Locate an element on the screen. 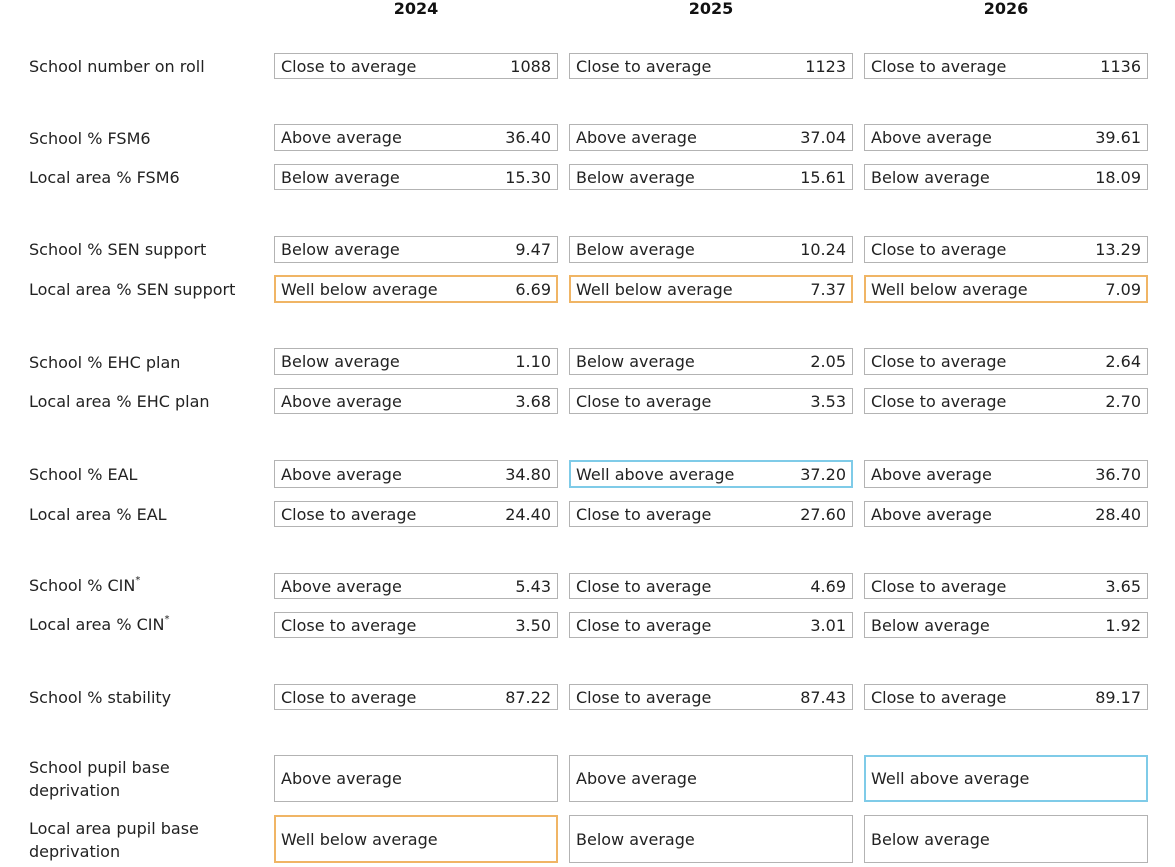 This screenshot has height=867, width=1175. rating-cell: Close to average 87.43 is located at coordinates (711, 697).